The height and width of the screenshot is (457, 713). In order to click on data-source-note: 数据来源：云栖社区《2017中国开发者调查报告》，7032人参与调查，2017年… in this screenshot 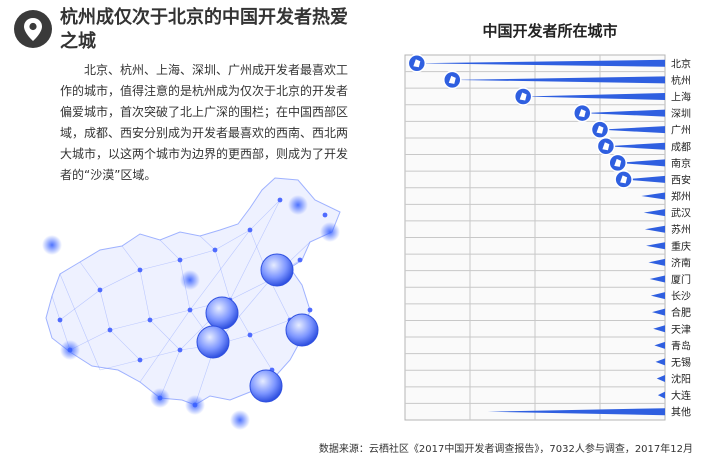, I will do `click(505, 449)`.